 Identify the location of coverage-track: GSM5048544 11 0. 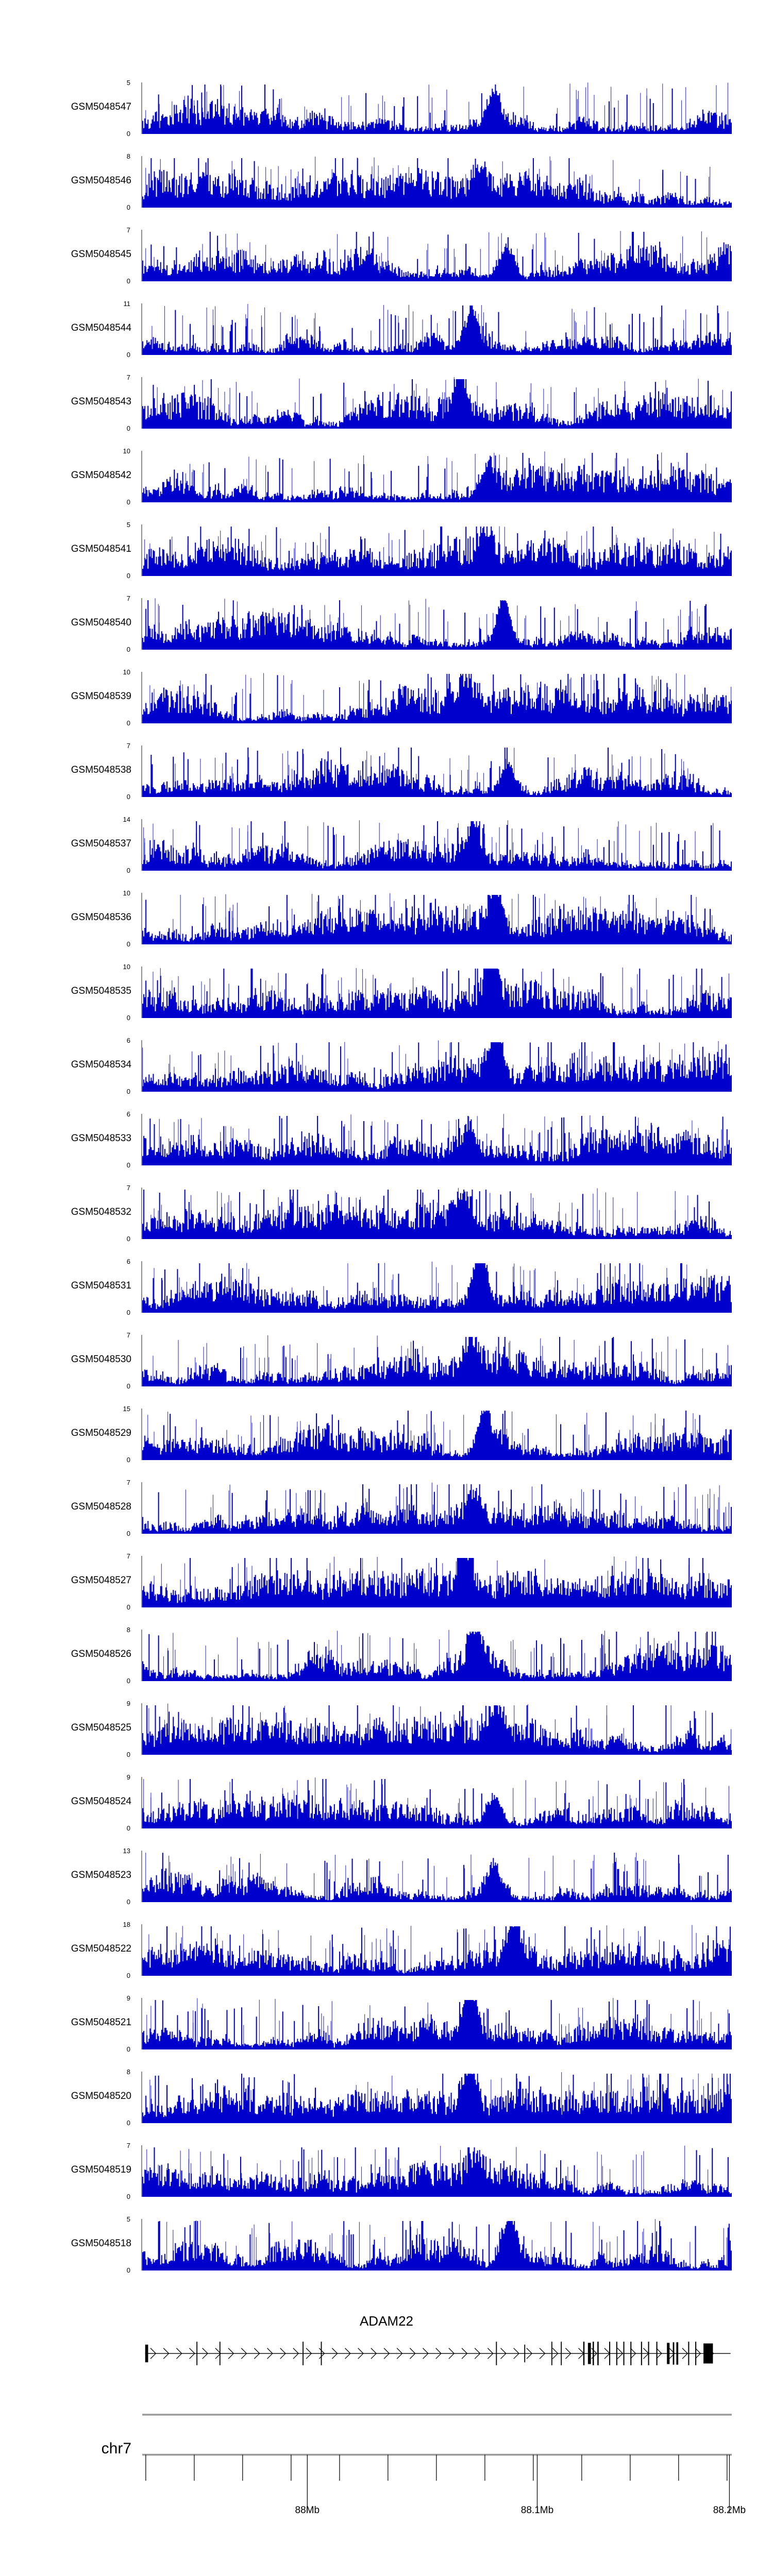
(386, 329).